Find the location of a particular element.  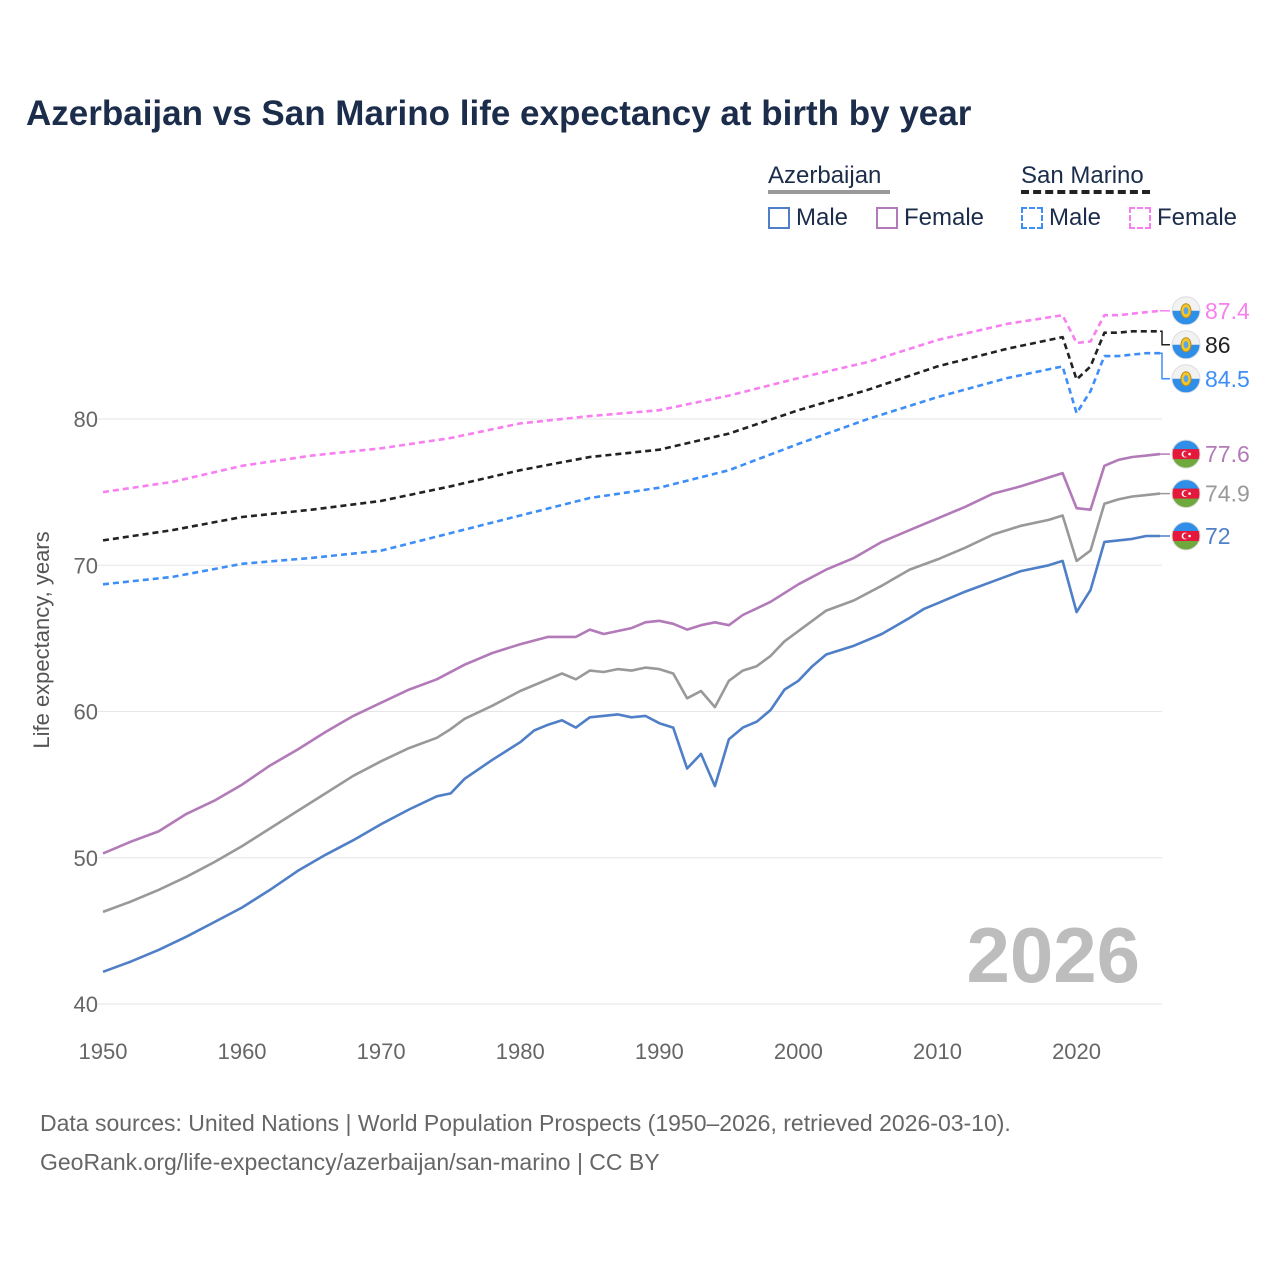

x-tick-label: 1960 is located at coordinates (242, 1051).